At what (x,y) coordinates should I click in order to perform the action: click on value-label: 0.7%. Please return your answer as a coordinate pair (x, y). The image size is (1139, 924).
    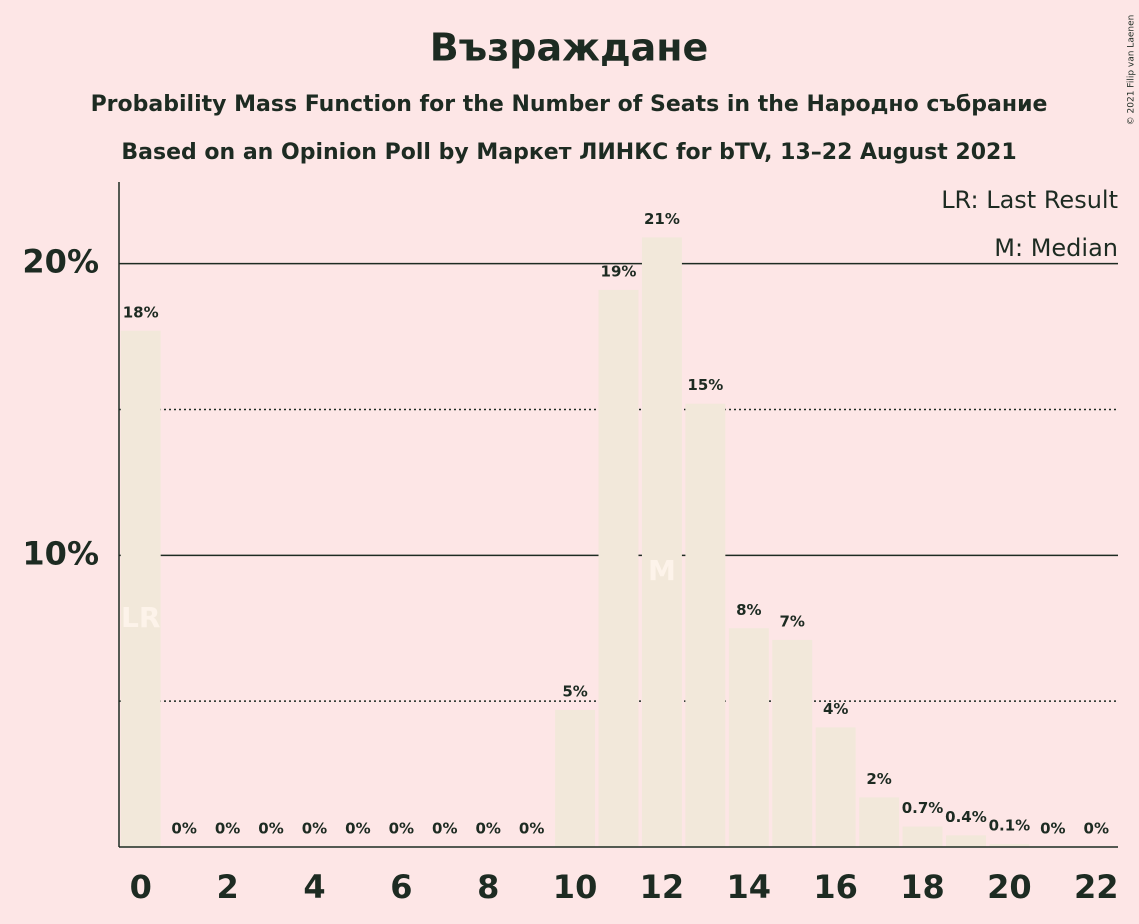
    Looking at the image, I should click on (923, 808).